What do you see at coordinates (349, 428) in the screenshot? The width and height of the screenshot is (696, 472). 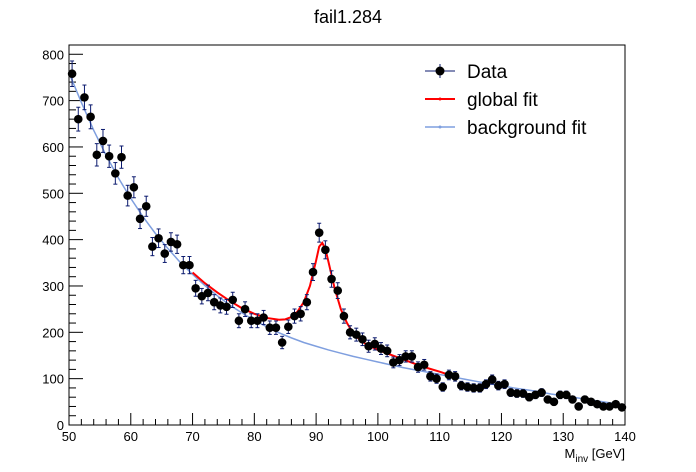 I see `x-axis: 50 60 70 80 90 100 110 120 130 140` at bounding box center [349, 428].